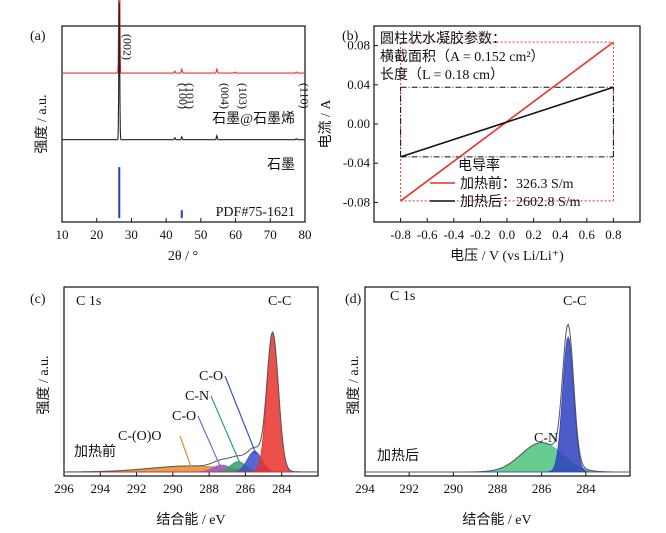 This screenshot has height=533, width=666. Describe the element at coordinates (358, 84) in the screenshot. I see `panel-b-ytick-label: 0.04` at that location.